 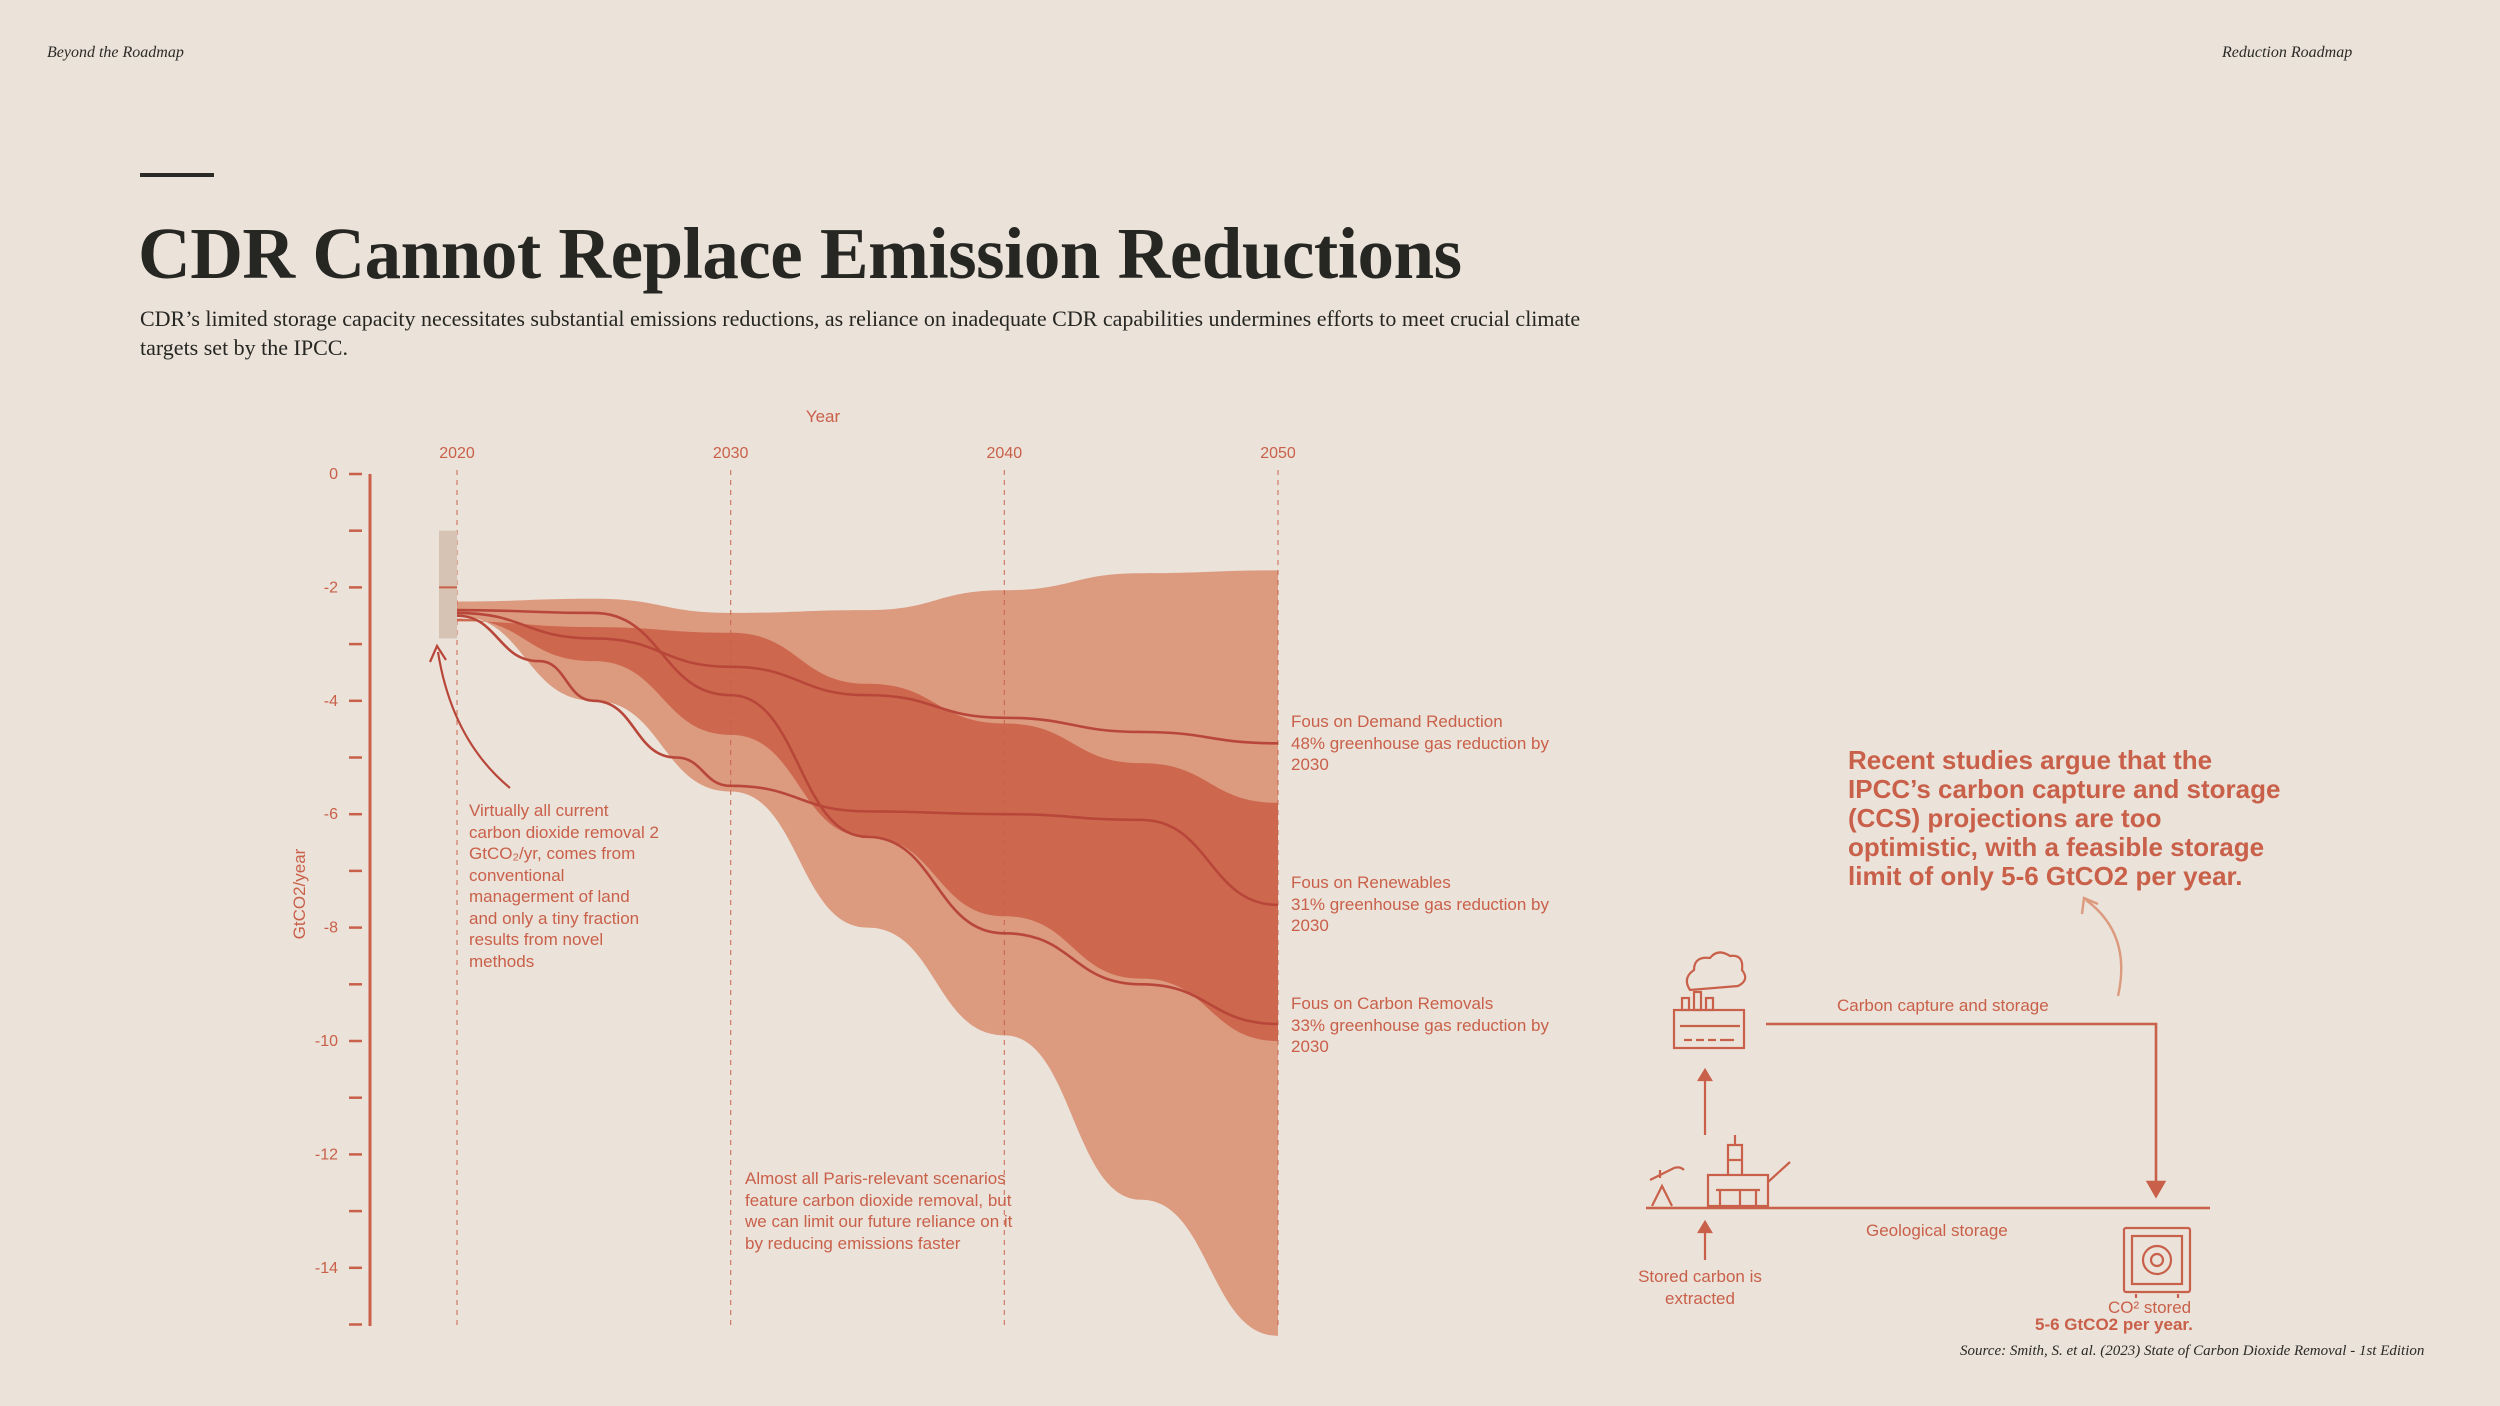 I want to click on scenario-title: Fous on Demand Reduction, so click(x=1397, y=721).